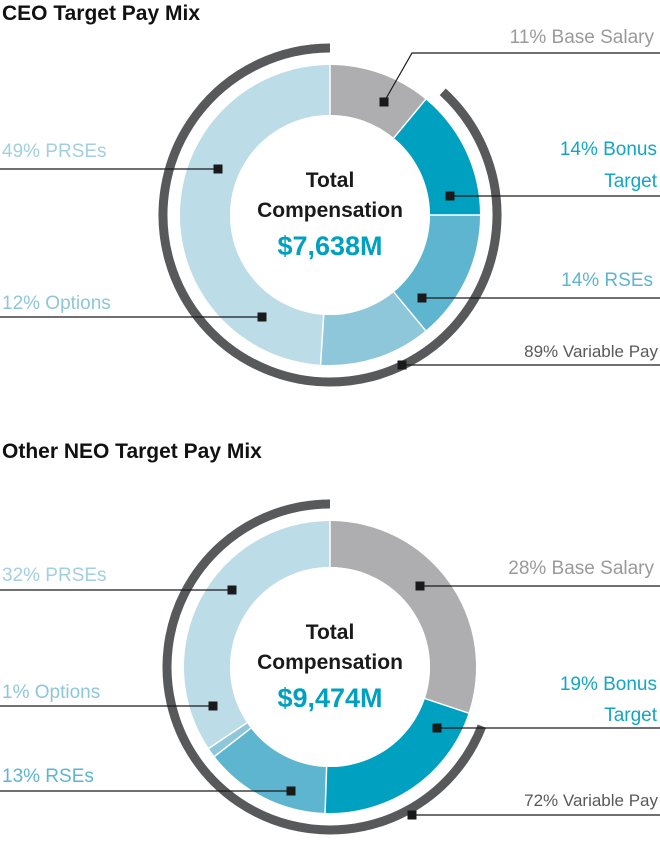  I want to click on ceo-center-circle, so click(330, 215).